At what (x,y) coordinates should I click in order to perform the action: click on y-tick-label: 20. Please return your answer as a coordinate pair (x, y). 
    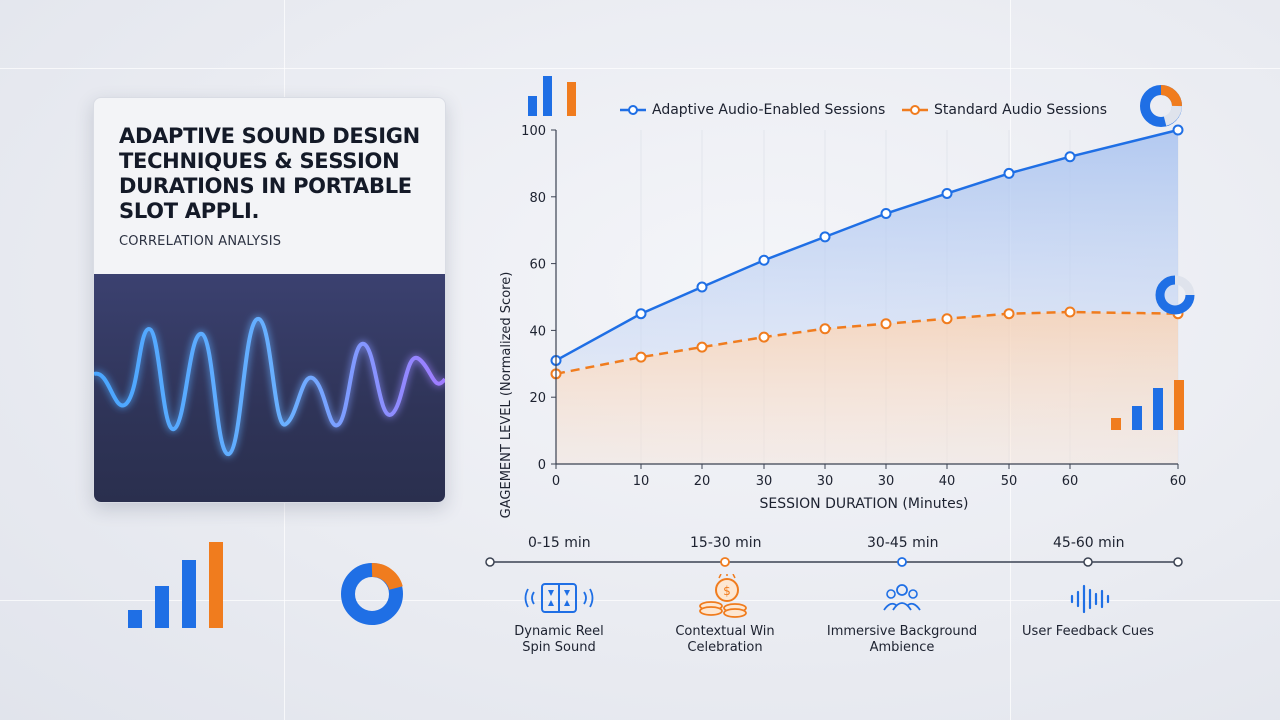
    Looking at the image, I should click on (537, 398).